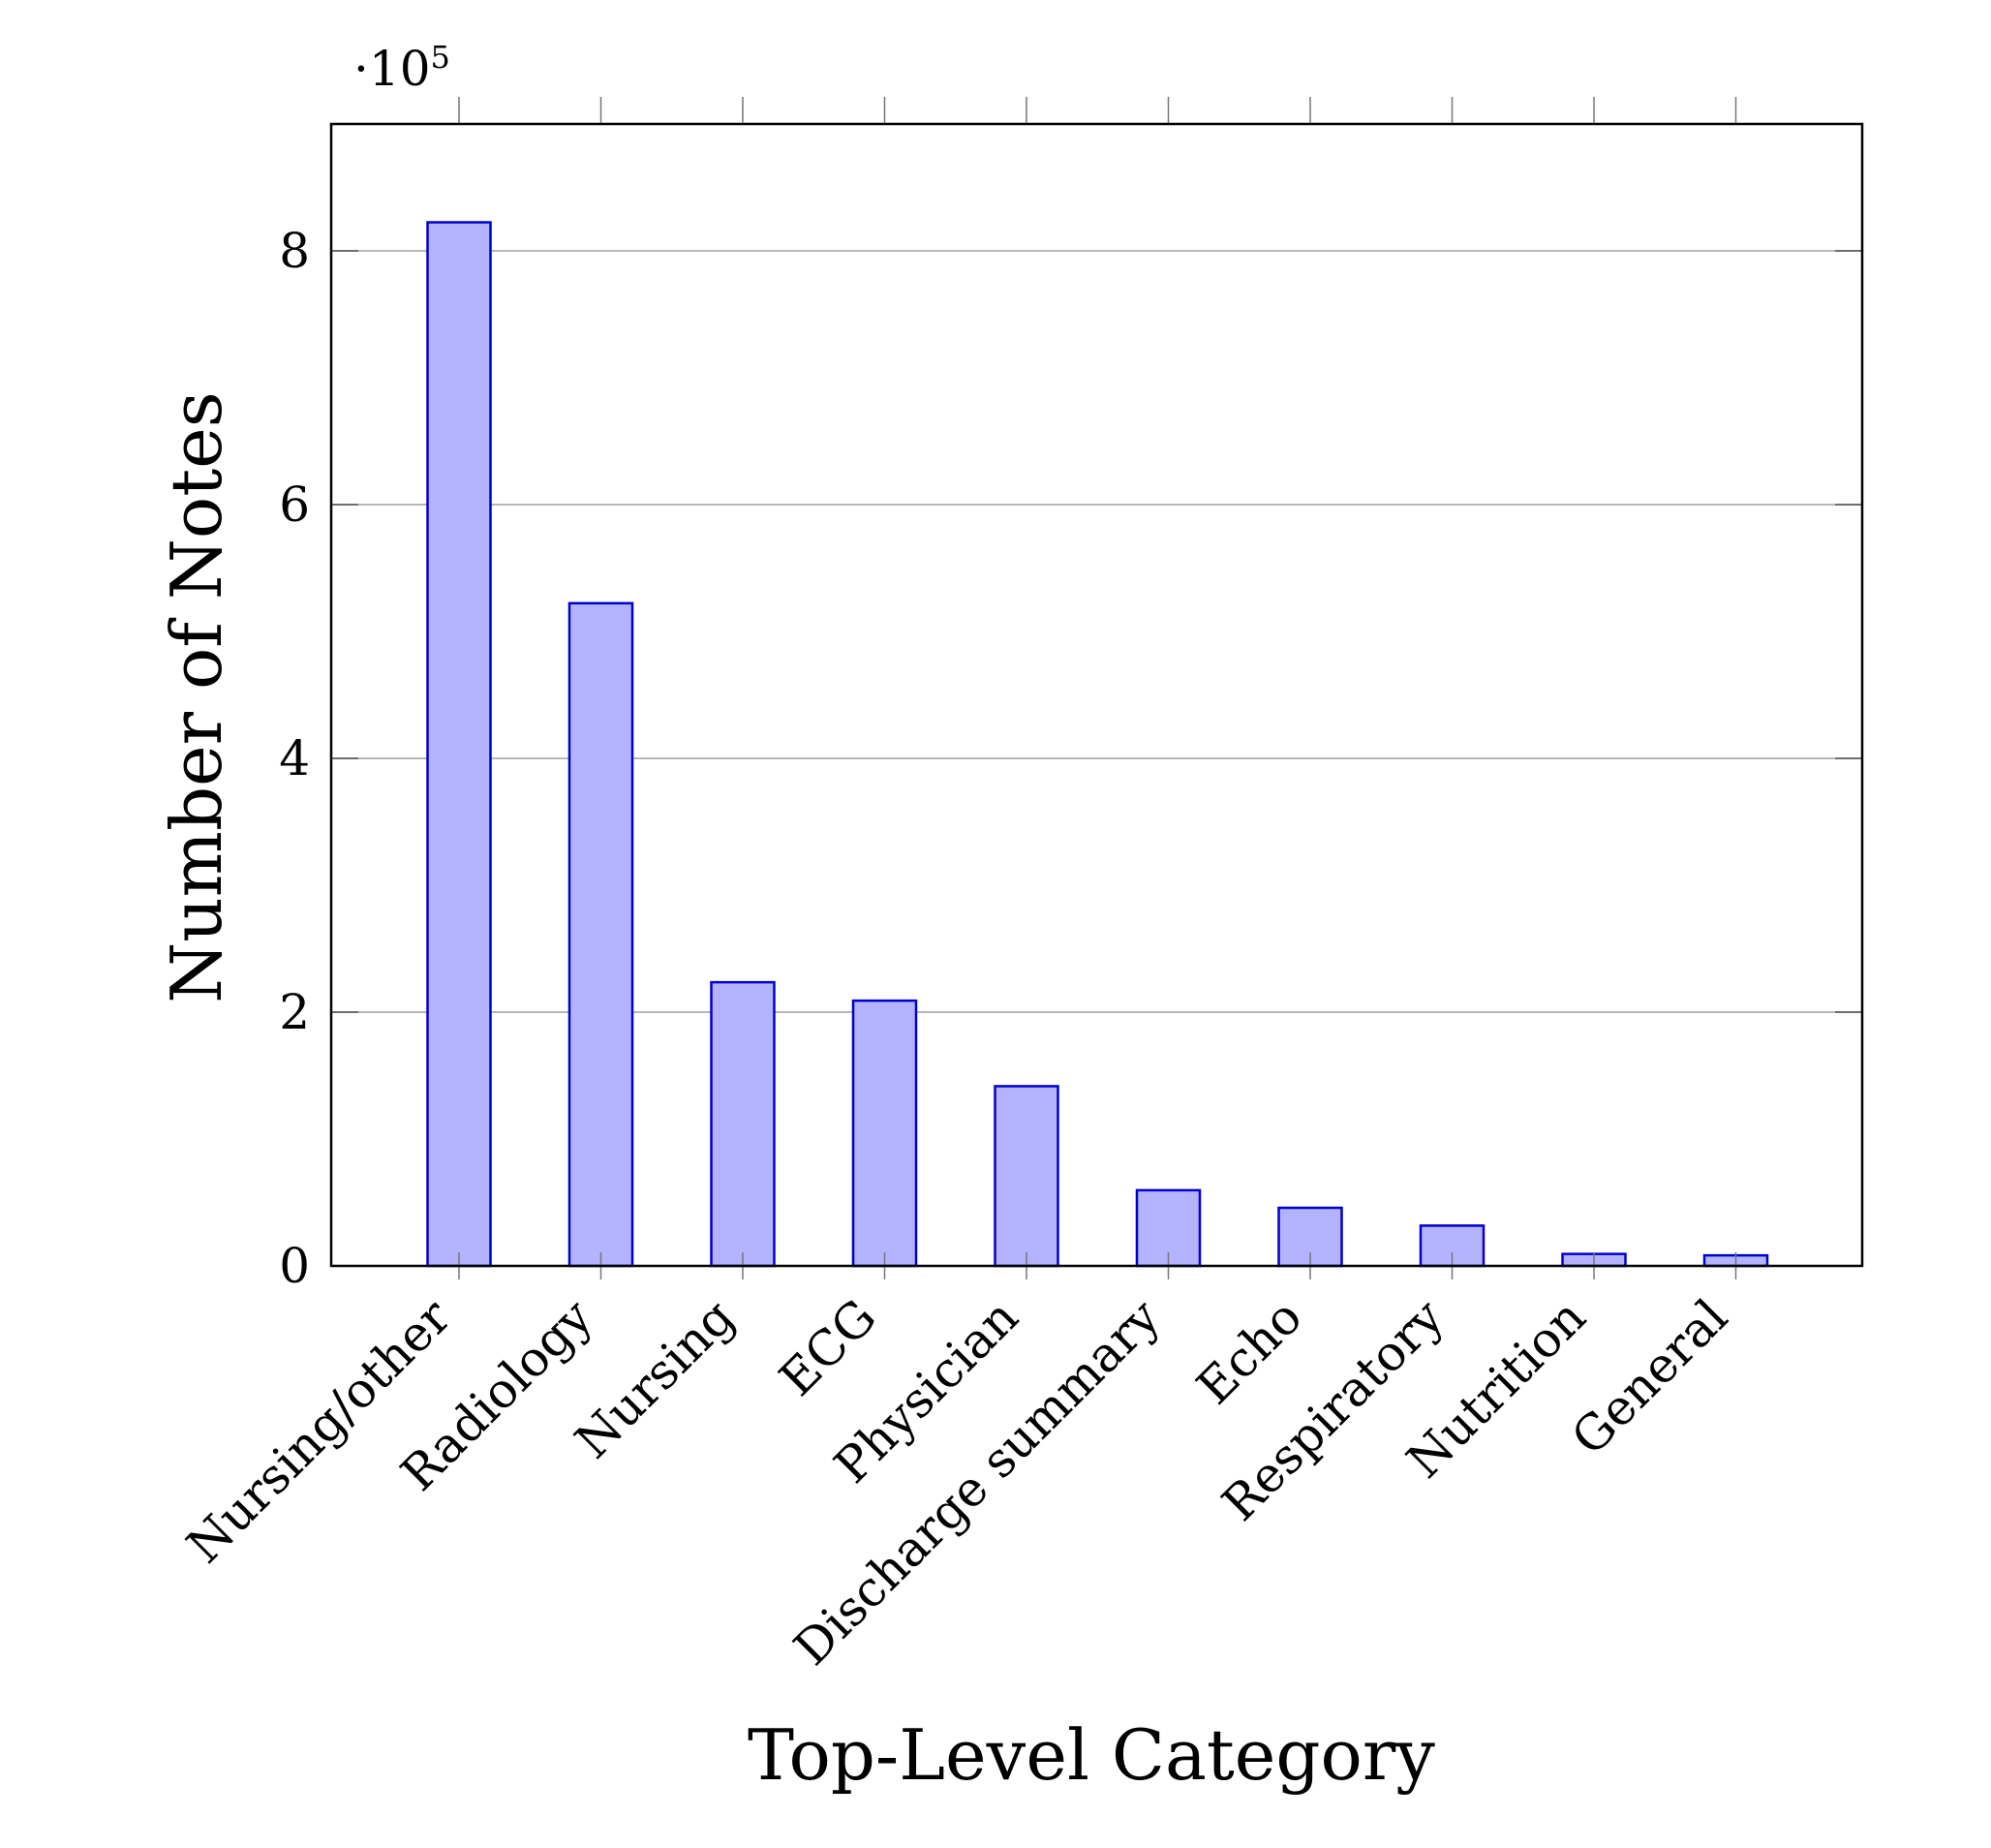 Image resolution: width=1991 pixels, height=1848 pixels. What do you see at coordinates (392, 69) in the screenshot?
I see `y-scale-prefix: ·10` at bounding box center [392, 69].